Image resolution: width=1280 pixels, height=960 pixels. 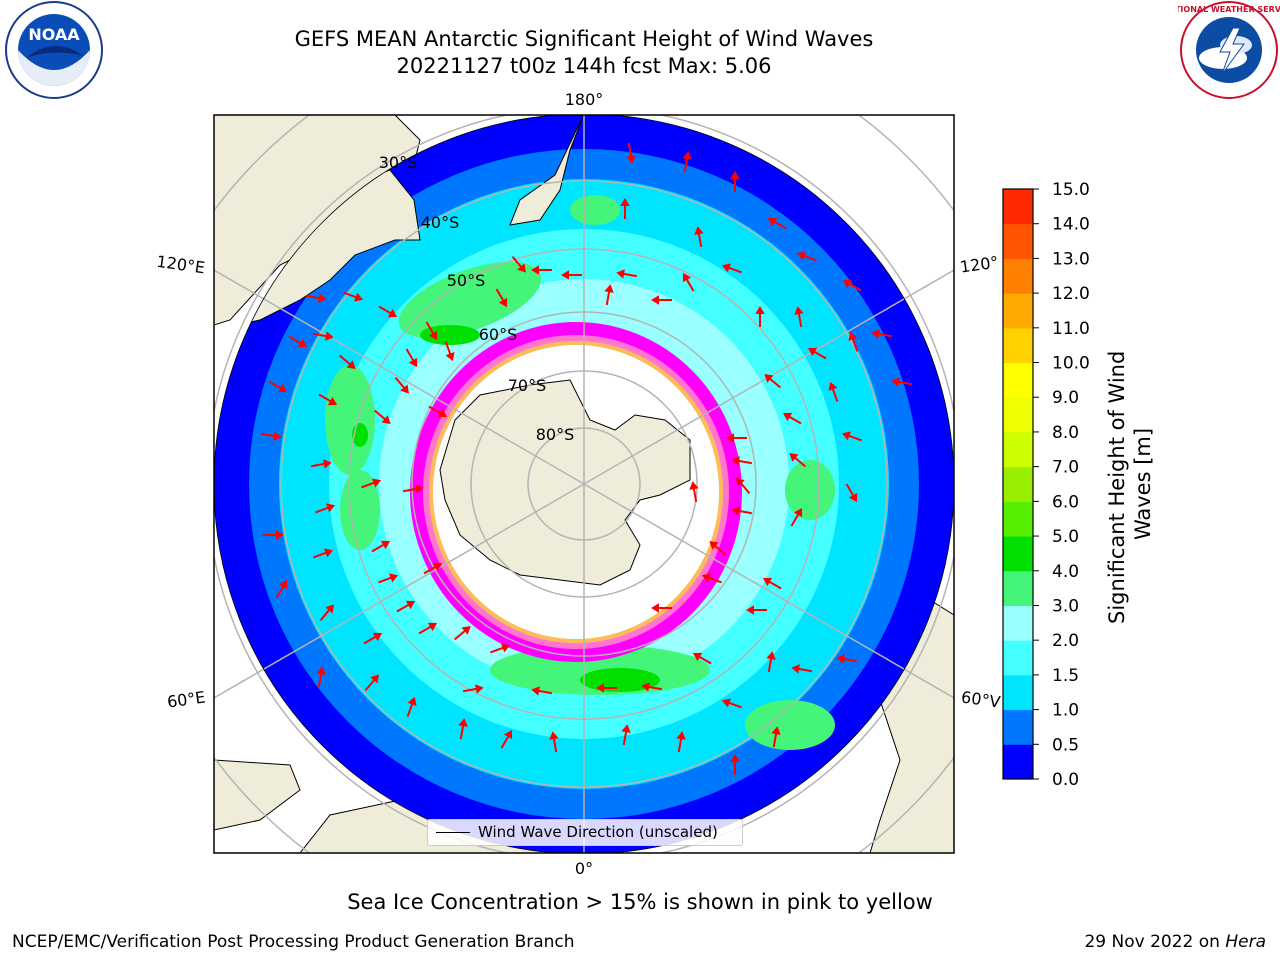 I want to click on colorbar-tick-label: 1.0, so click(x=1065, y=711).